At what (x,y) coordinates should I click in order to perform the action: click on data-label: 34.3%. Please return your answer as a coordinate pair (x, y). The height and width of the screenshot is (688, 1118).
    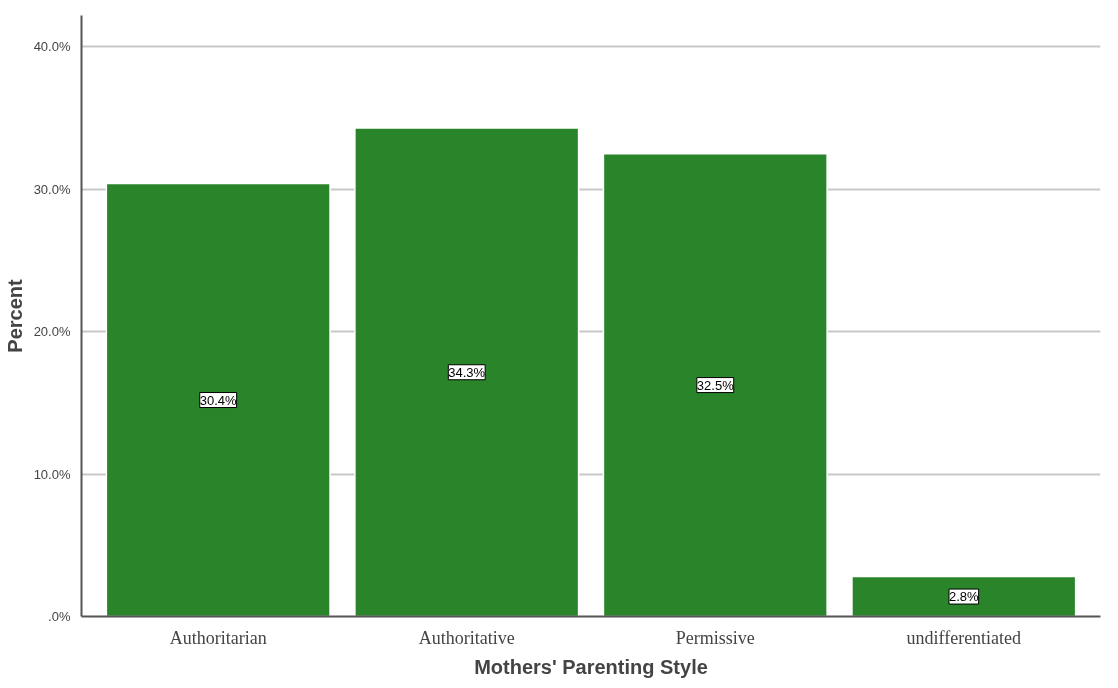
    Looking at the image, I should click on (467, 372).